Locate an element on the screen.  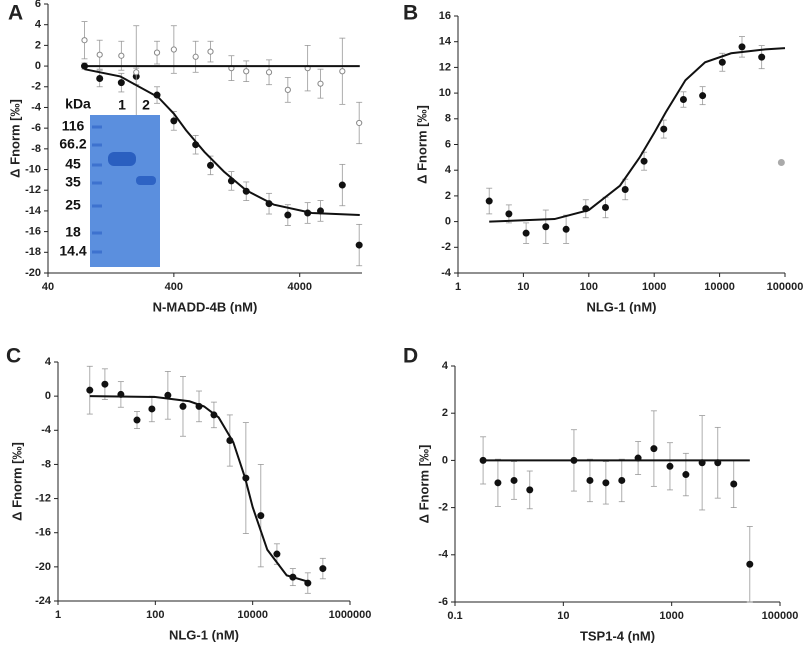
panel-label: C is located at coordinates (13, 356).